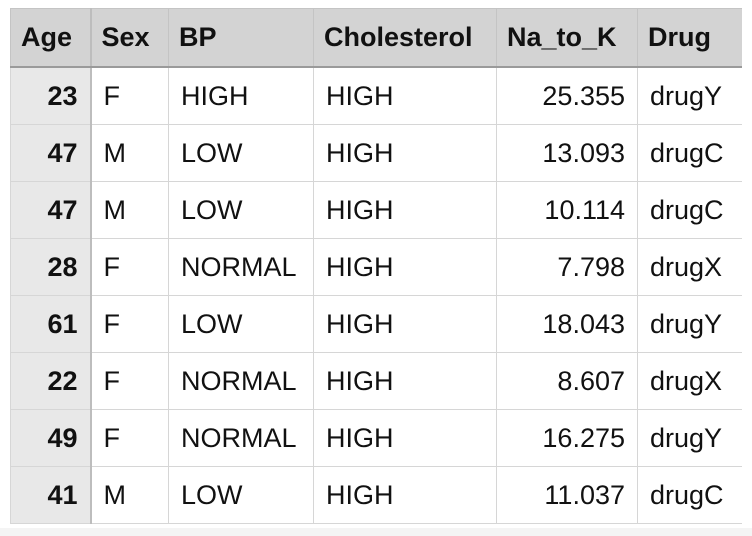 This screenshot has height=536, width=752. I want to click on cell-age: 28, so click(51, 267).